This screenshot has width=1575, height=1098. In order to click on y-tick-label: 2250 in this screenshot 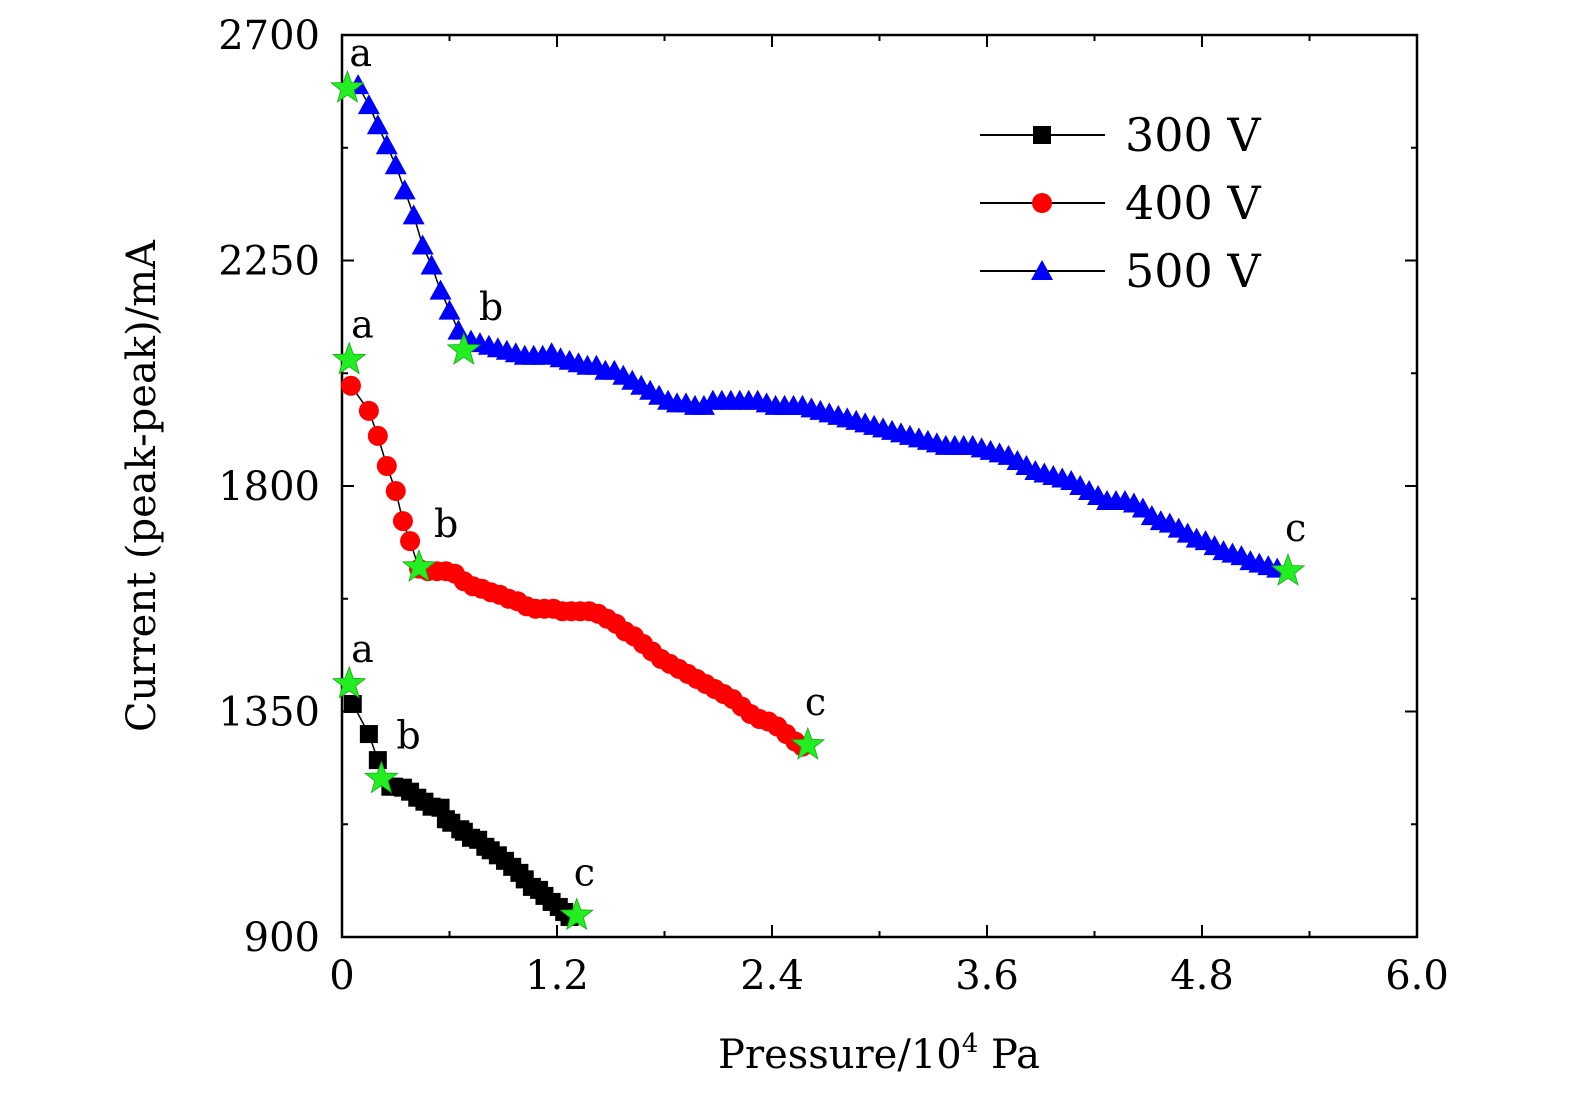, I will do `click(269, 262)`.